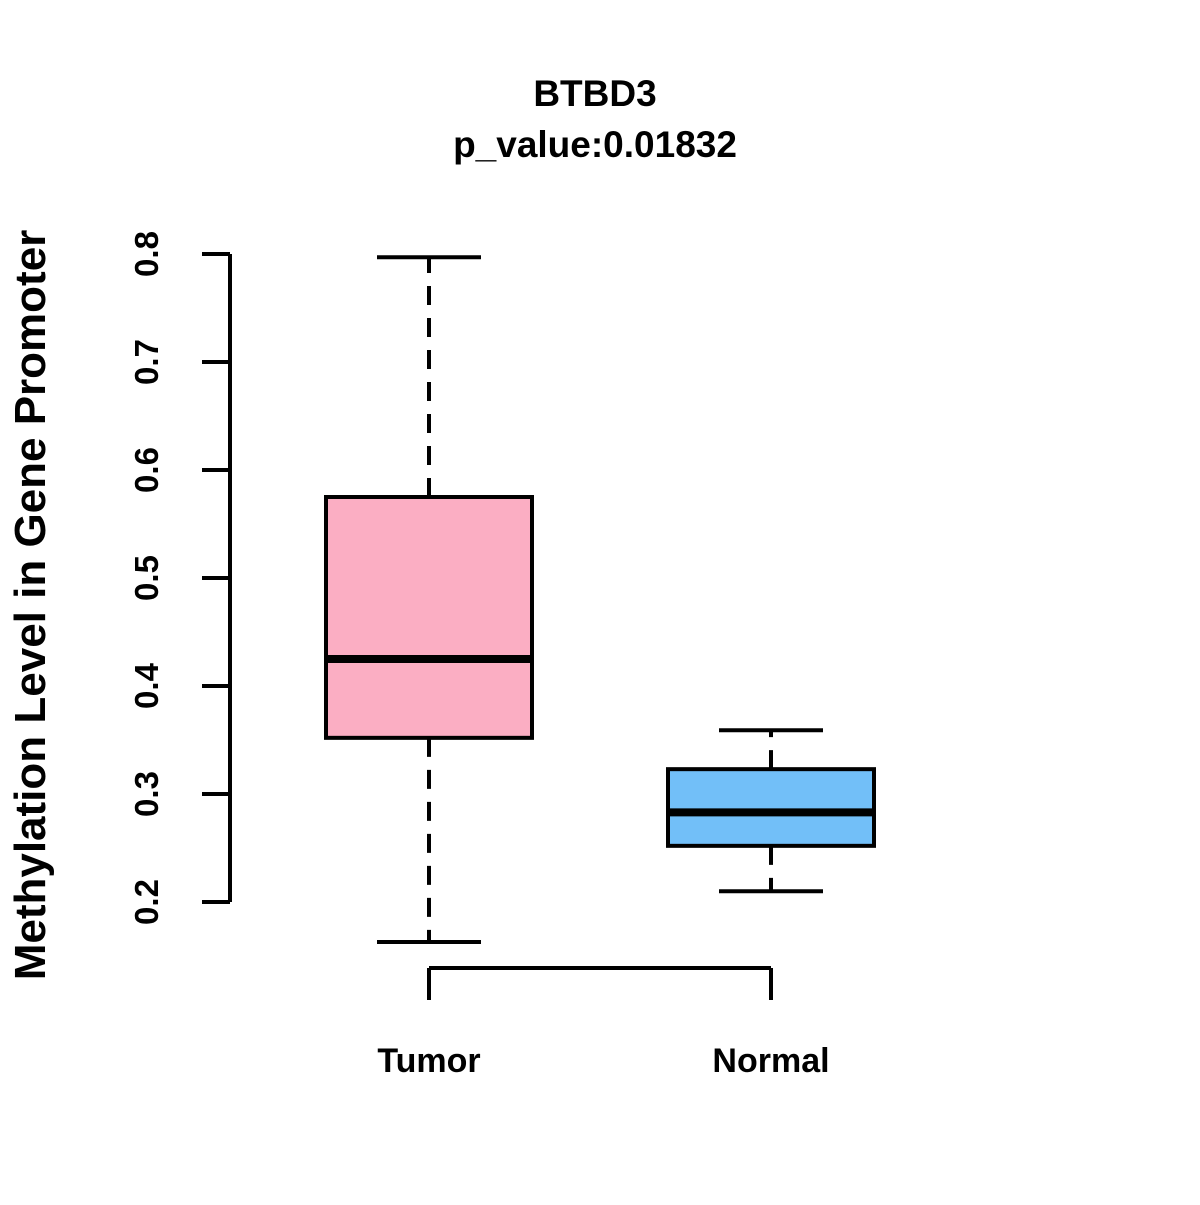 This screenshot has width=1200, height=1205. What do you see at coordinates (146, 902) in the screenshot?
I see `y-axis-tick-label: 0.2` at bounding box center [146, 902].